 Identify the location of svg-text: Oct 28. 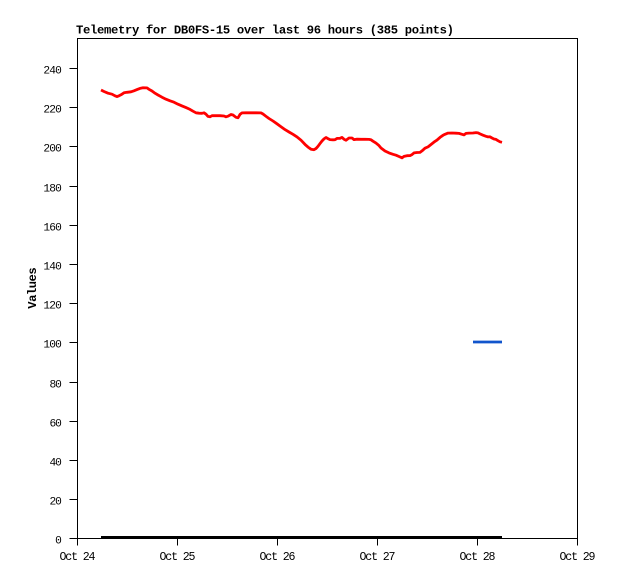
(478, 557).